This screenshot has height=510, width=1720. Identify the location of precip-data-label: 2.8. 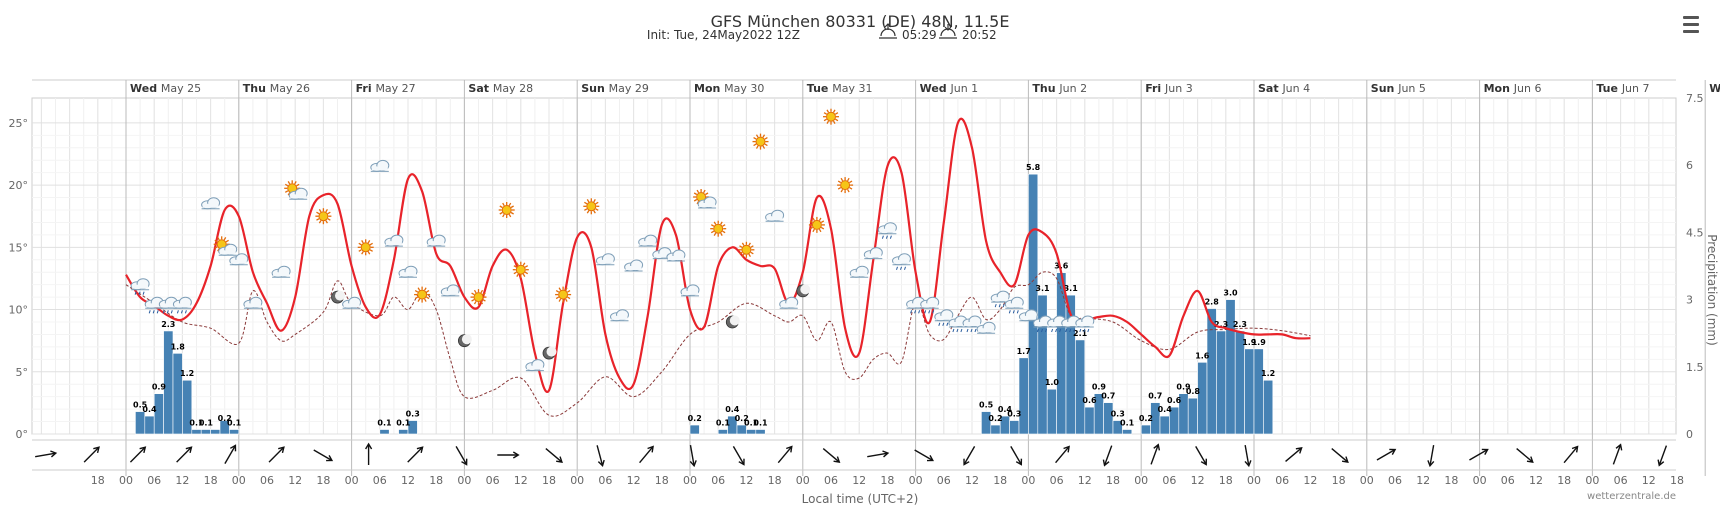
(1212, 302).